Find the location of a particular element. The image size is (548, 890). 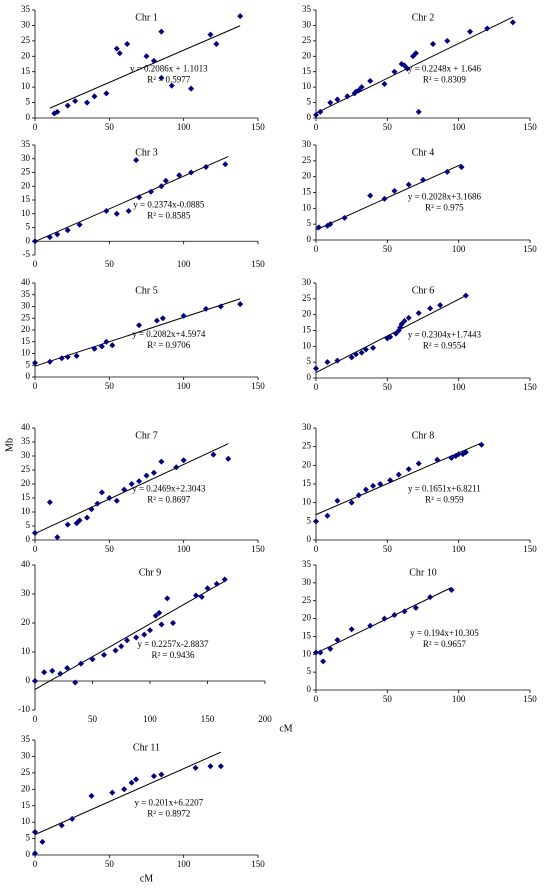

y-tick-label: 15 is located at coordinates (26, 341).